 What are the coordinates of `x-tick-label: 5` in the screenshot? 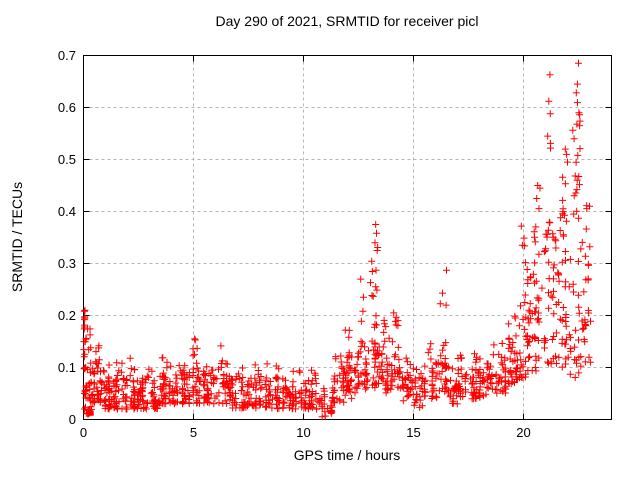 It's located at (193, 432).